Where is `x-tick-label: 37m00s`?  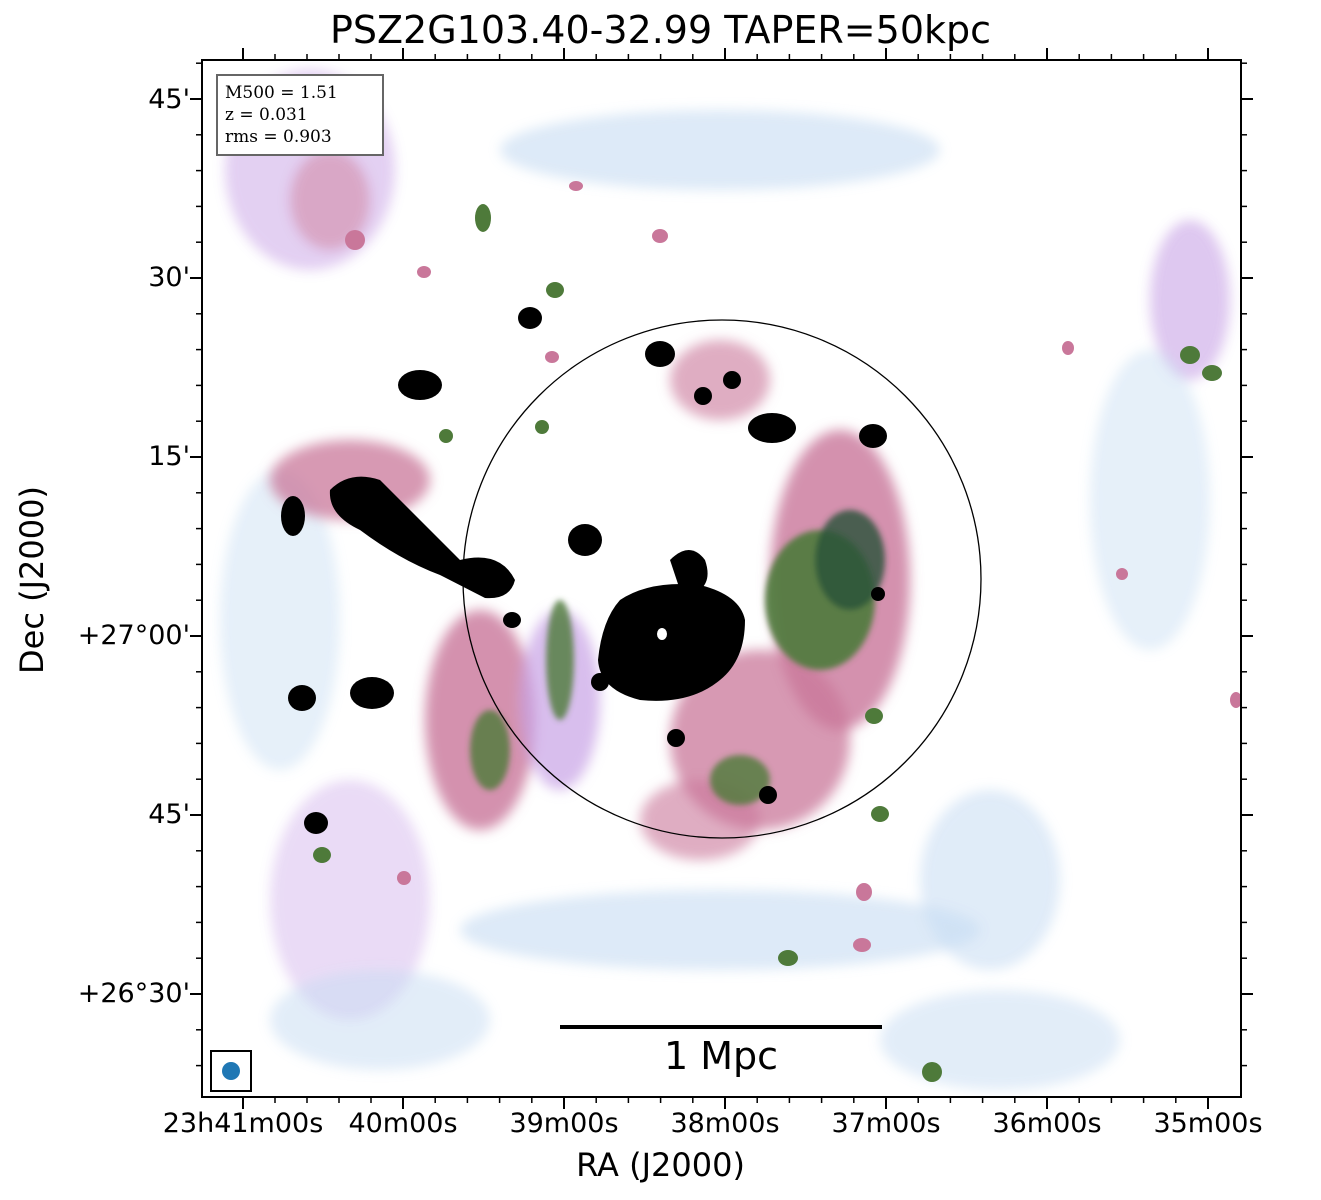 x-tick-label: 37m00s is located at coordinates (886, 1123).